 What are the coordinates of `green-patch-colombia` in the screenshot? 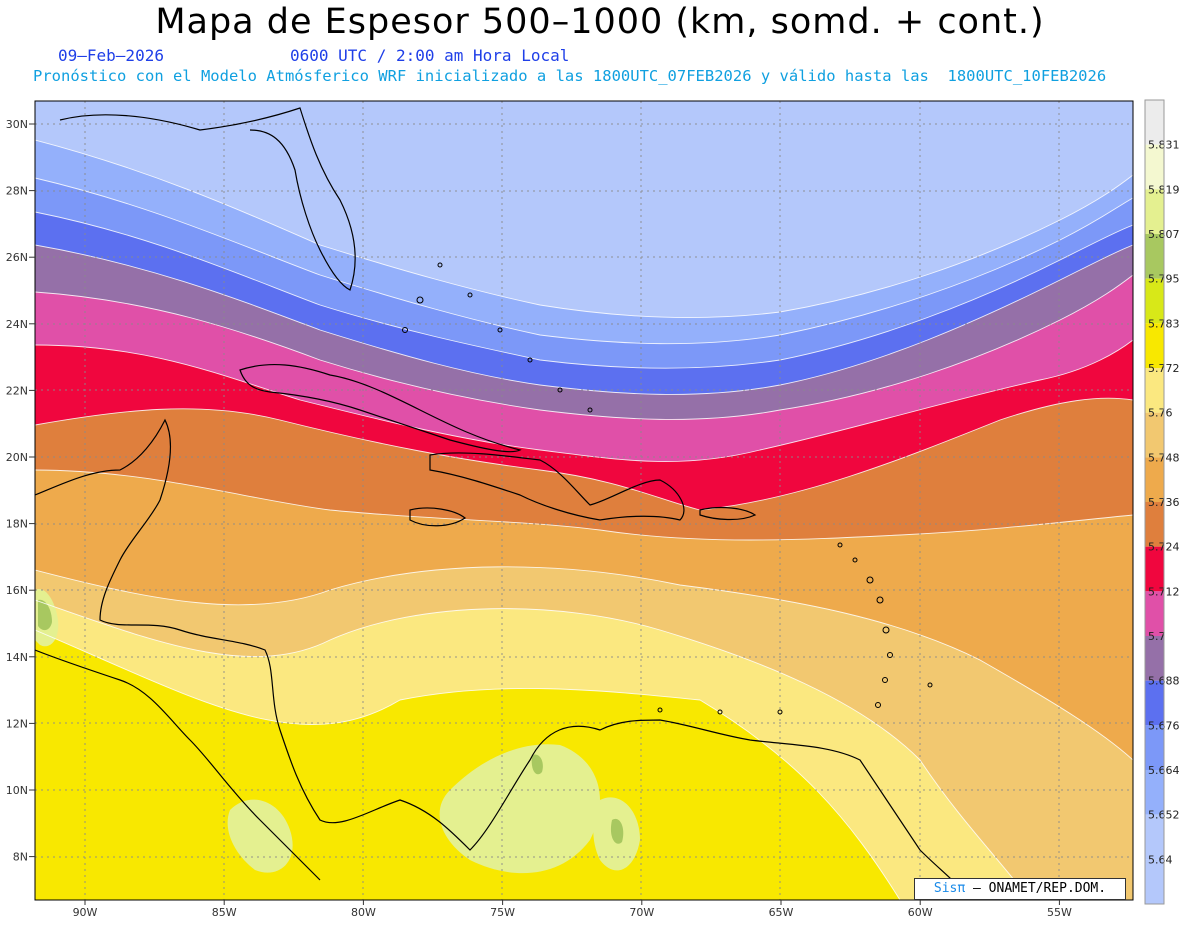 It's located at (519, 809).